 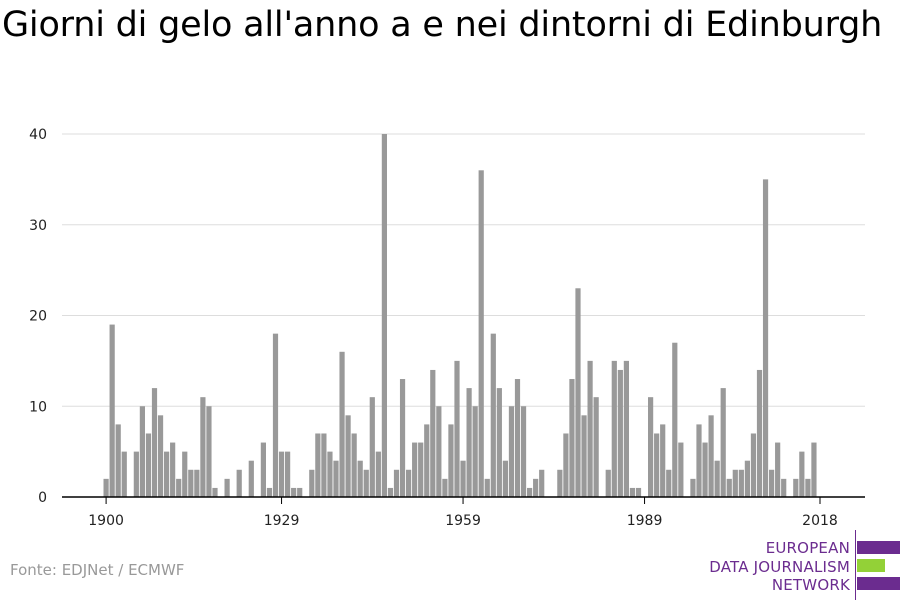 What do you see at coordinates (820, 521) in the screenshot?
I see `x-tick-label: 2018` at bounding box center [820, 521].